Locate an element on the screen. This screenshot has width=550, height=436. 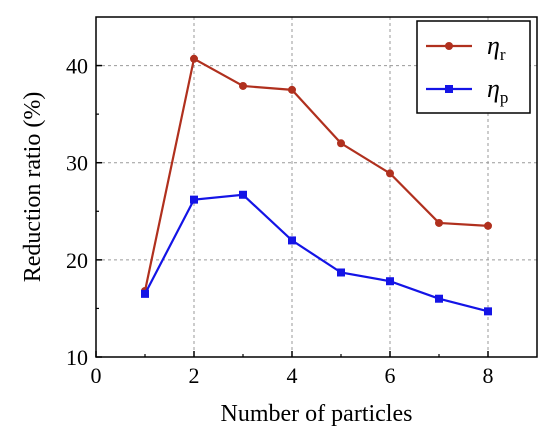
y-axis-label: Reduction ratio (%) is located at coordinates (33, 187).